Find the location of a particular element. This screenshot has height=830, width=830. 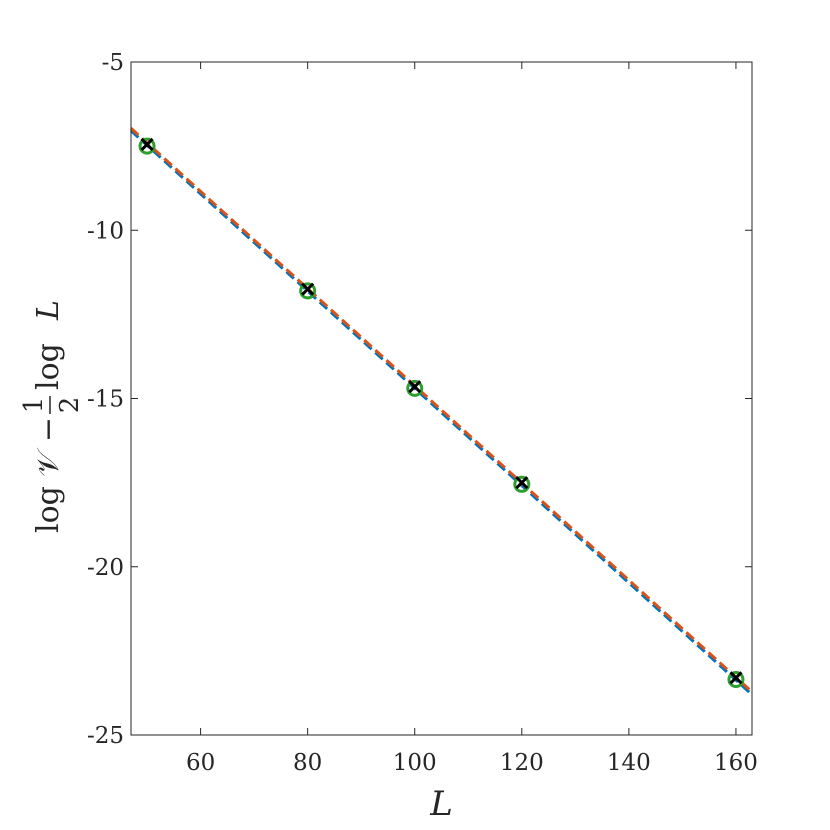

y-label-log-v: log 𝒱 − is located at coordinates (48, 475).